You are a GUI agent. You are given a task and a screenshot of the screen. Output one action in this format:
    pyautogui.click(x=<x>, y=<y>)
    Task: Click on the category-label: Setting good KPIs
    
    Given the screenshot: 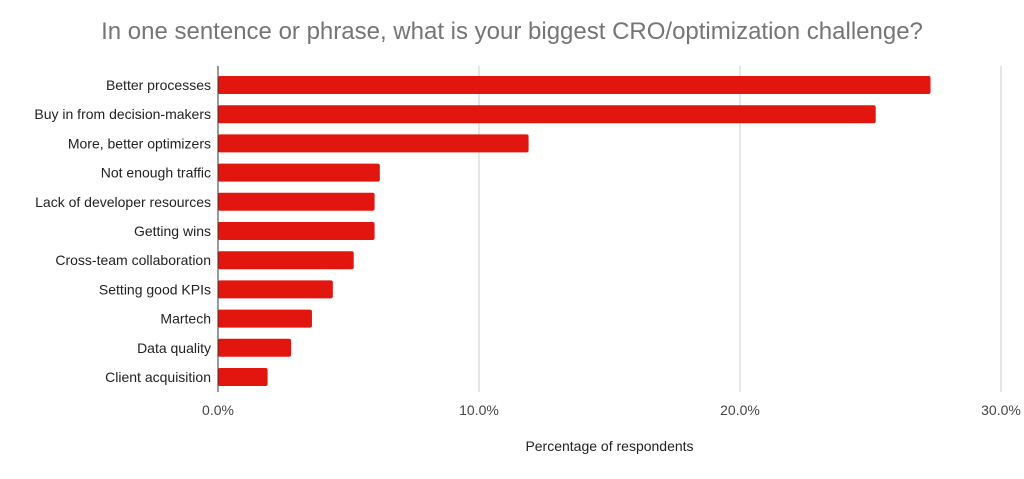 What is the action you would take?
    pyautogui.click(x=155, y=289)
    